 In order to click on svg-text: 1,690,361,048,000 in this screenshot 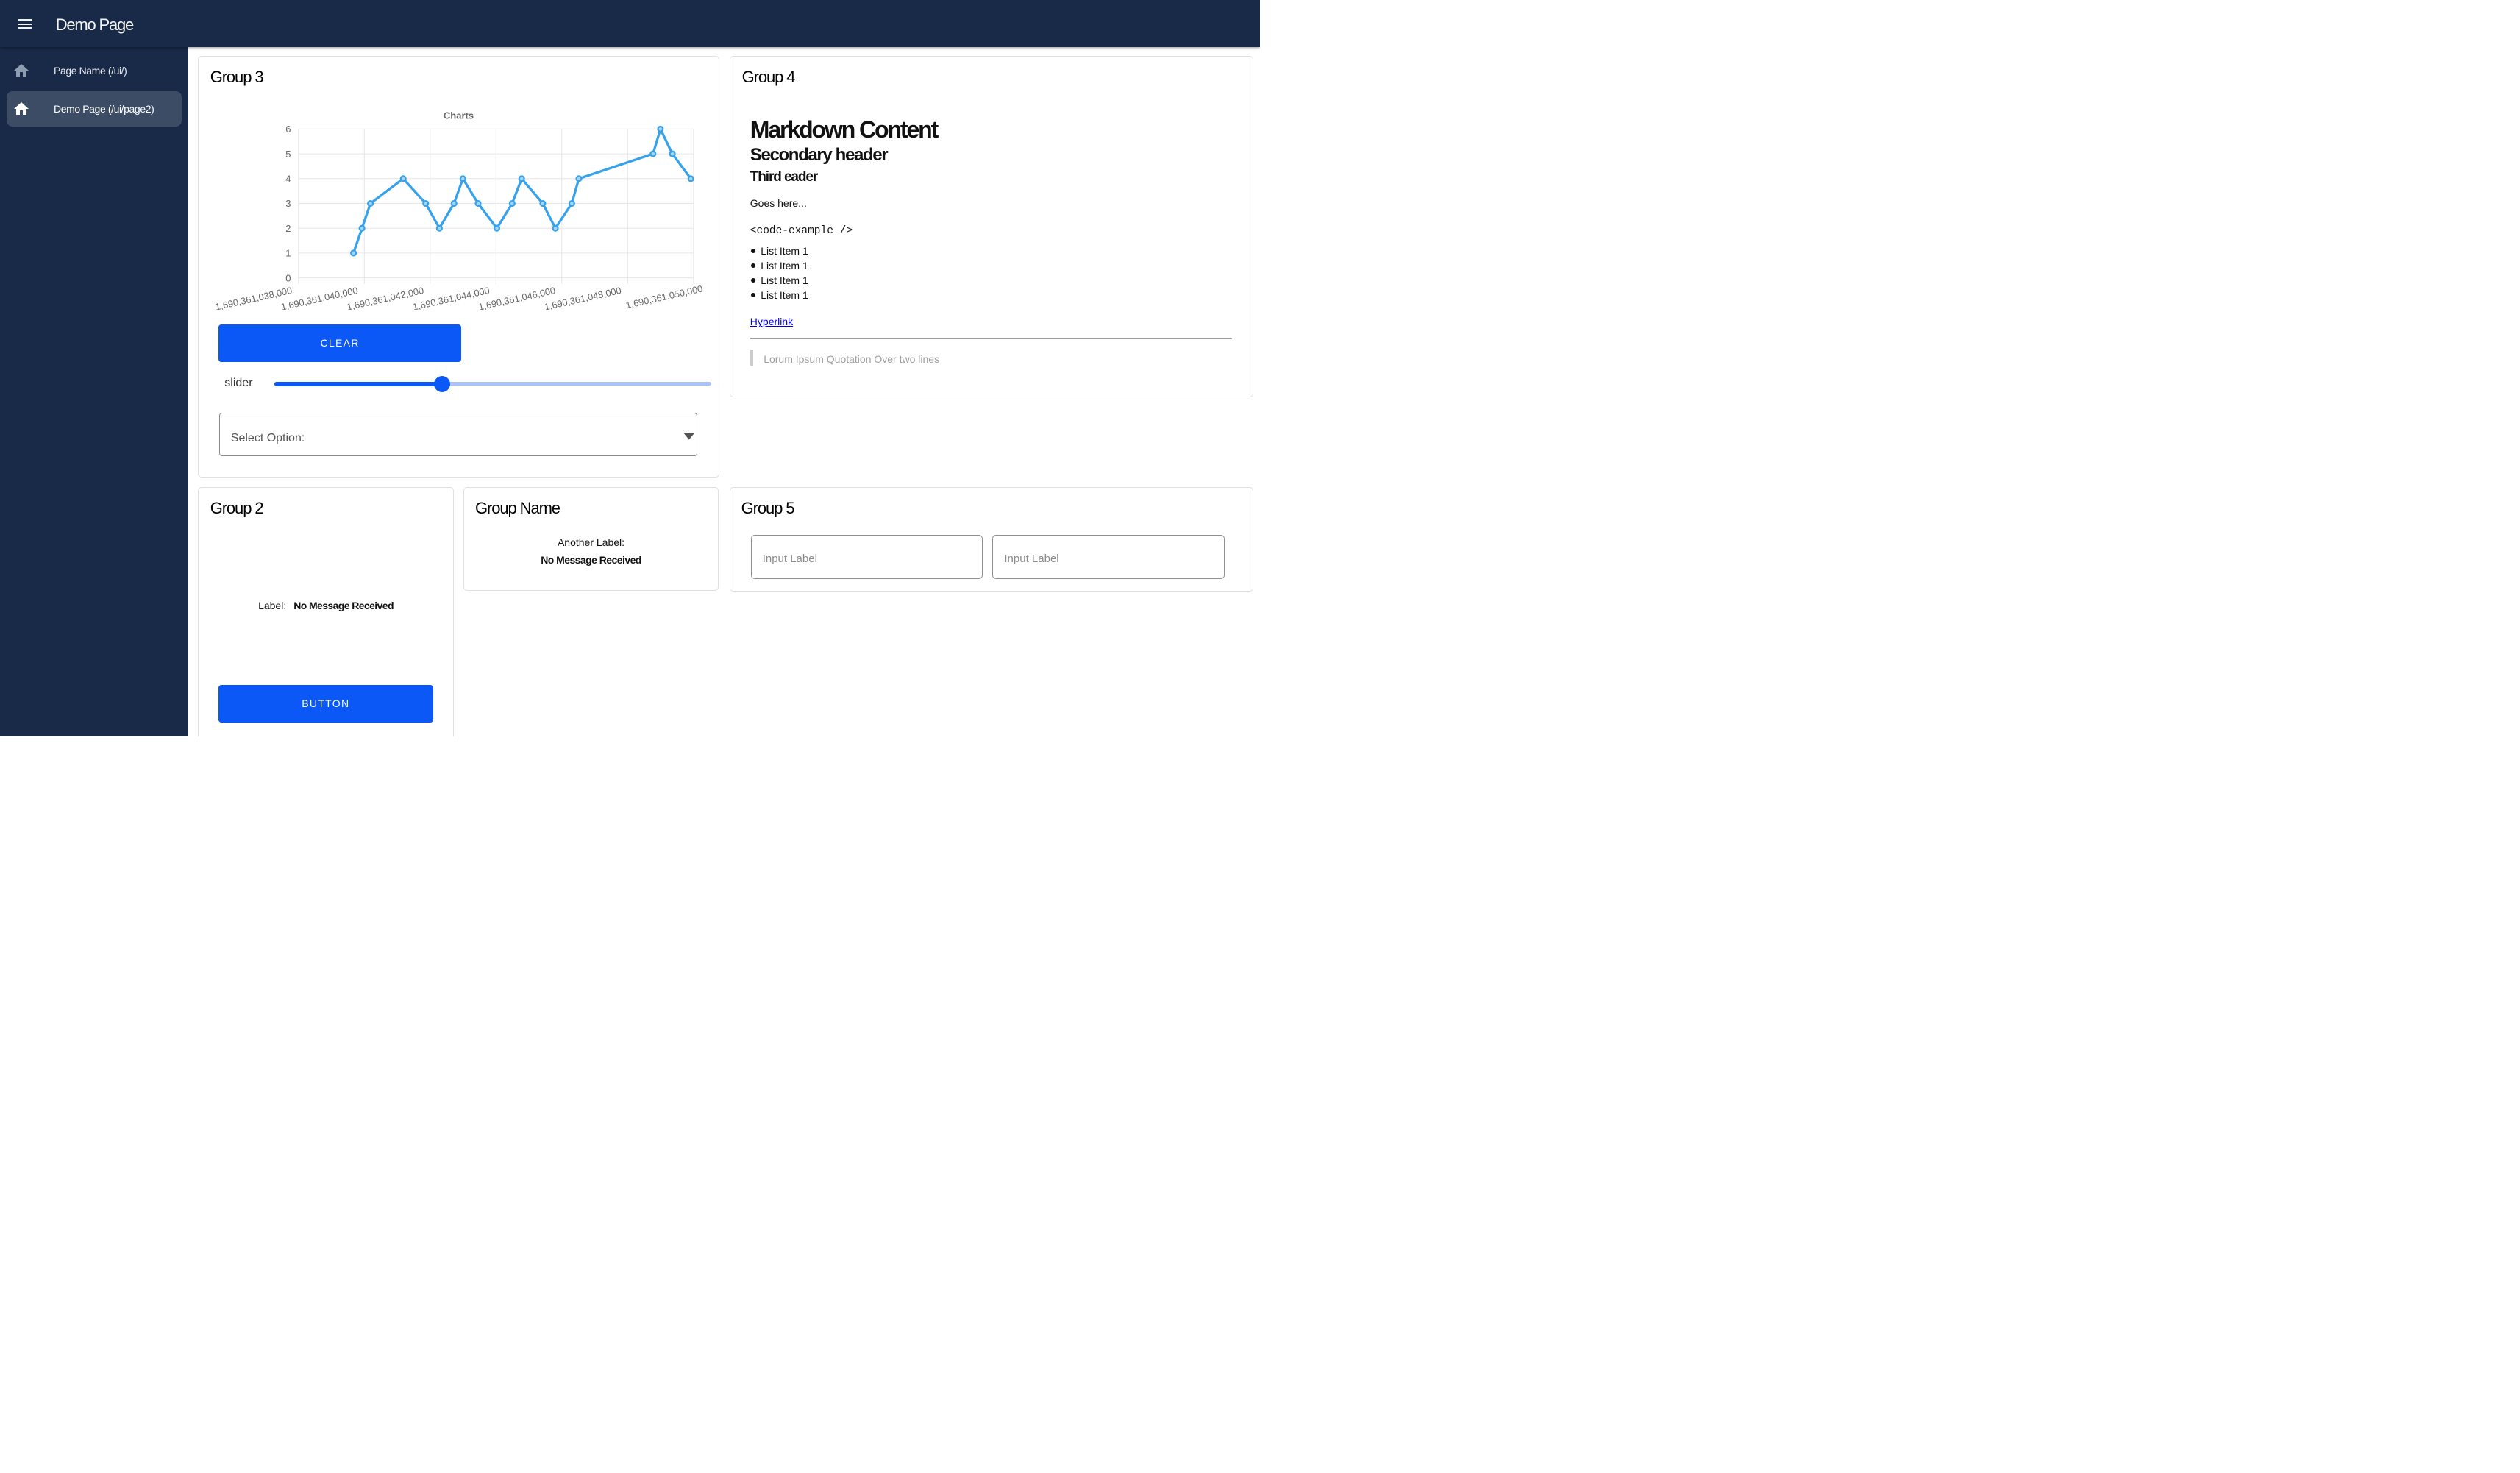, I will do `click(582, 299)`.